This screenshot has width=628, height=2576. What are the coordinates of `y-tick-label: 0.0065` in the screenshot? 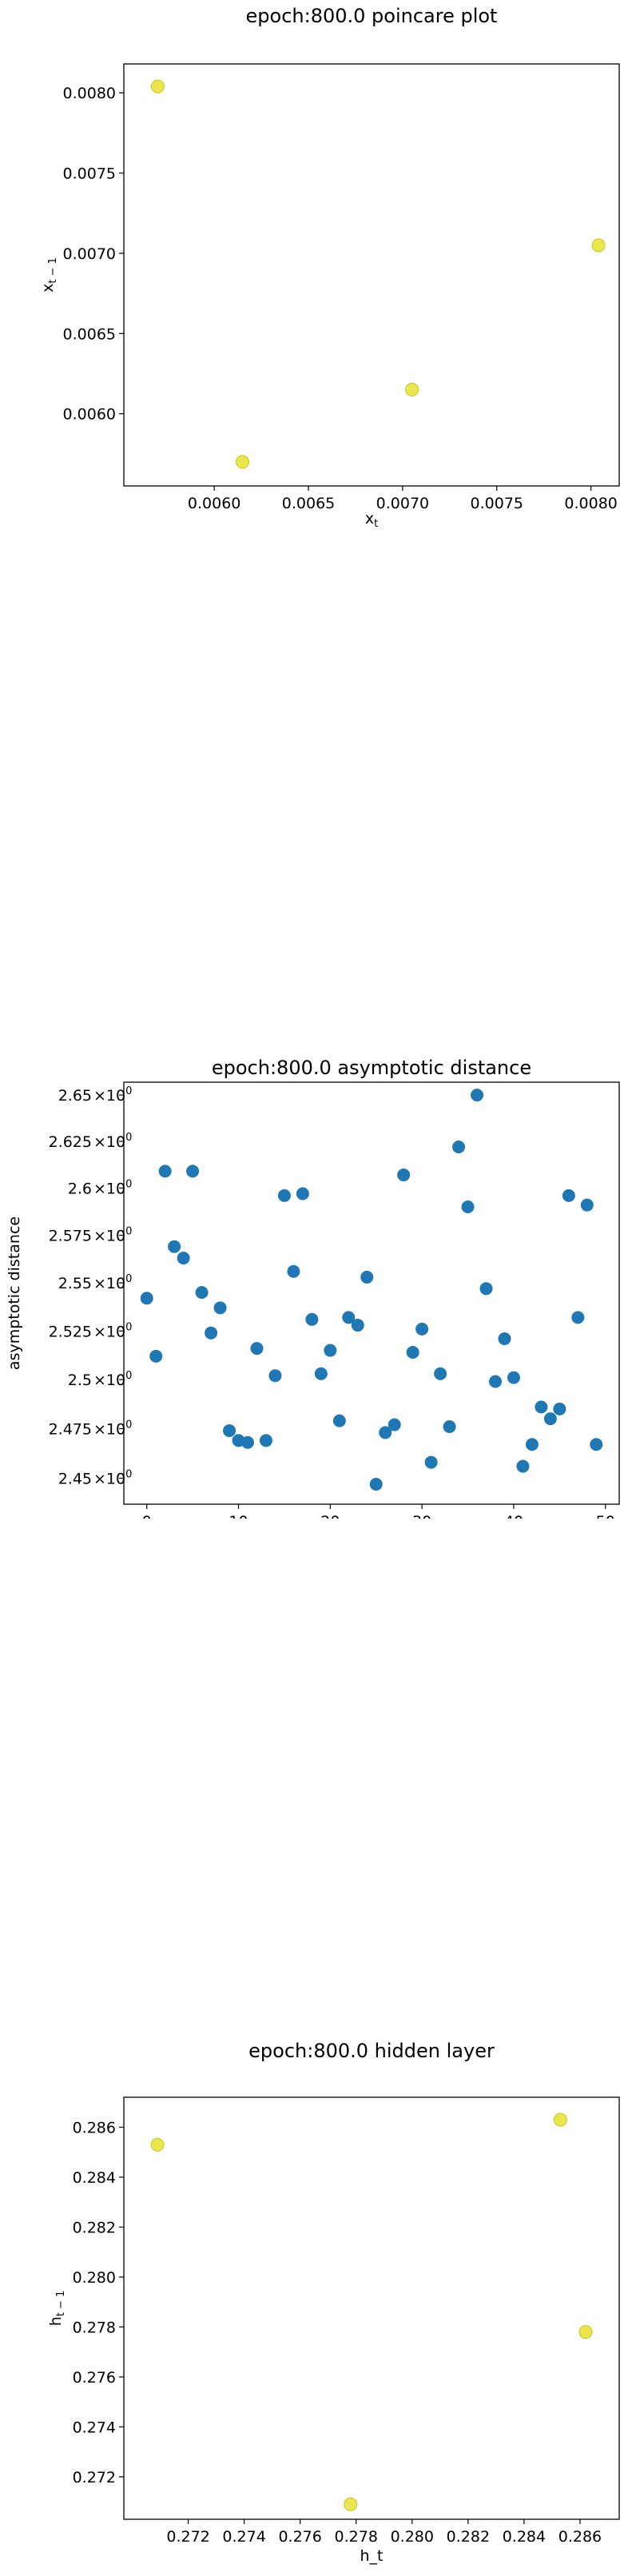 It's located at (90, 334).